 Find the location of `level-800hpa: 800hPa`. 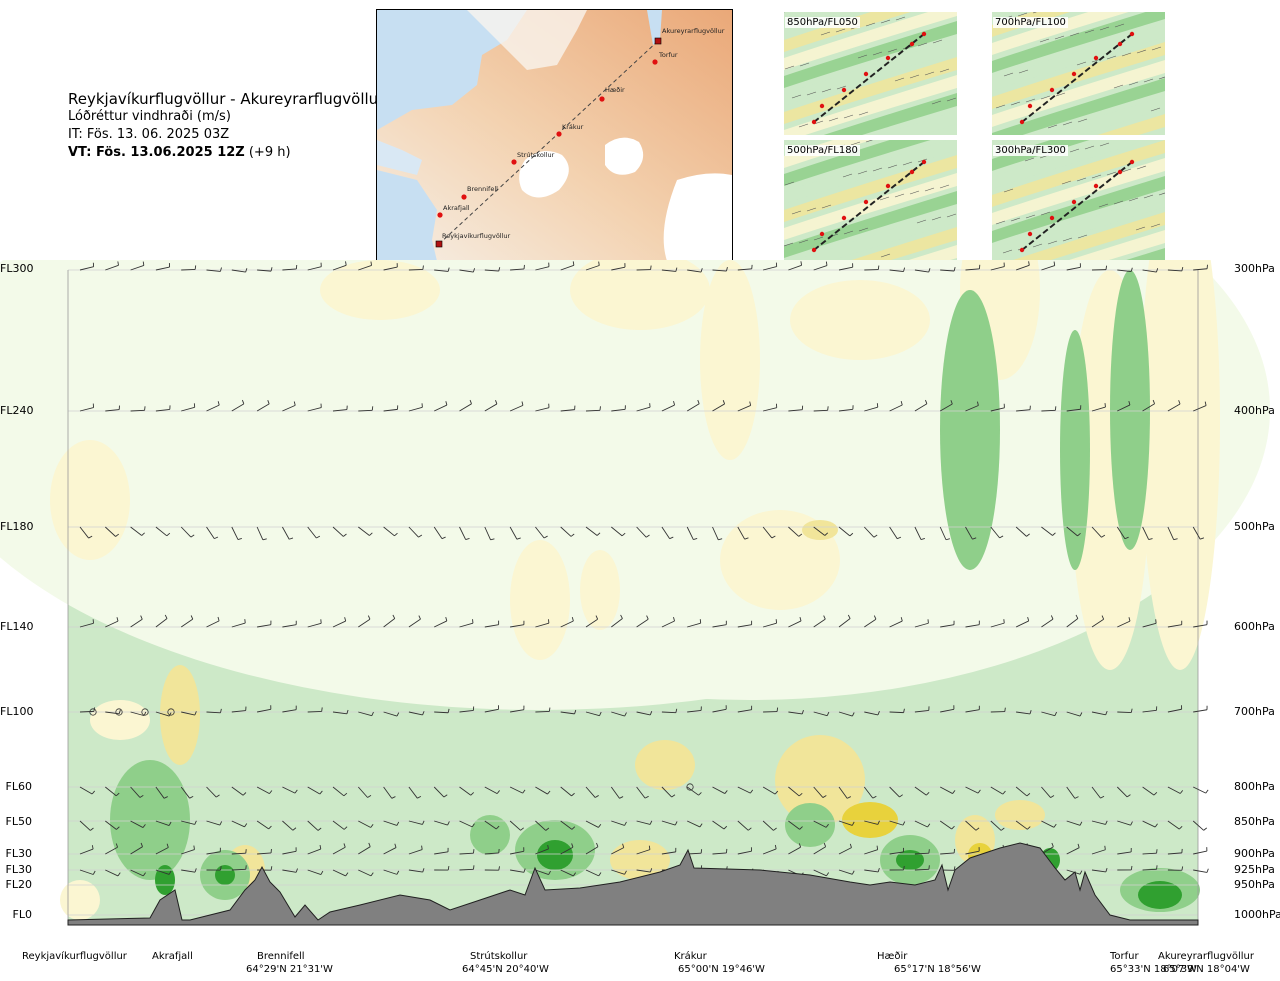

level-800hpa: 800hPa is located at coordinates (1254, 786).